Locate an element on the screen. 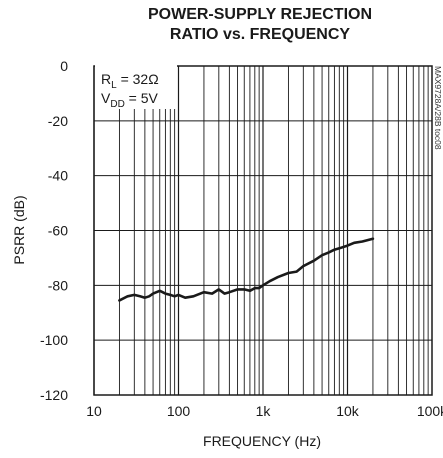  x-tick-label: 100k is located at coordinates (430, 411).